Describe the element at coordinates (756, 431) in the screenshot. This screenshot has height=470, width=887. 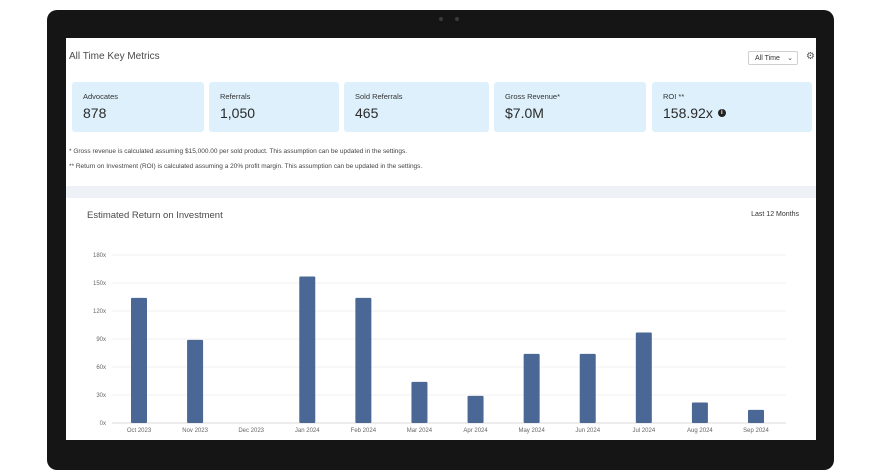
I see `x-tick-label: Sep 2024` at that location.